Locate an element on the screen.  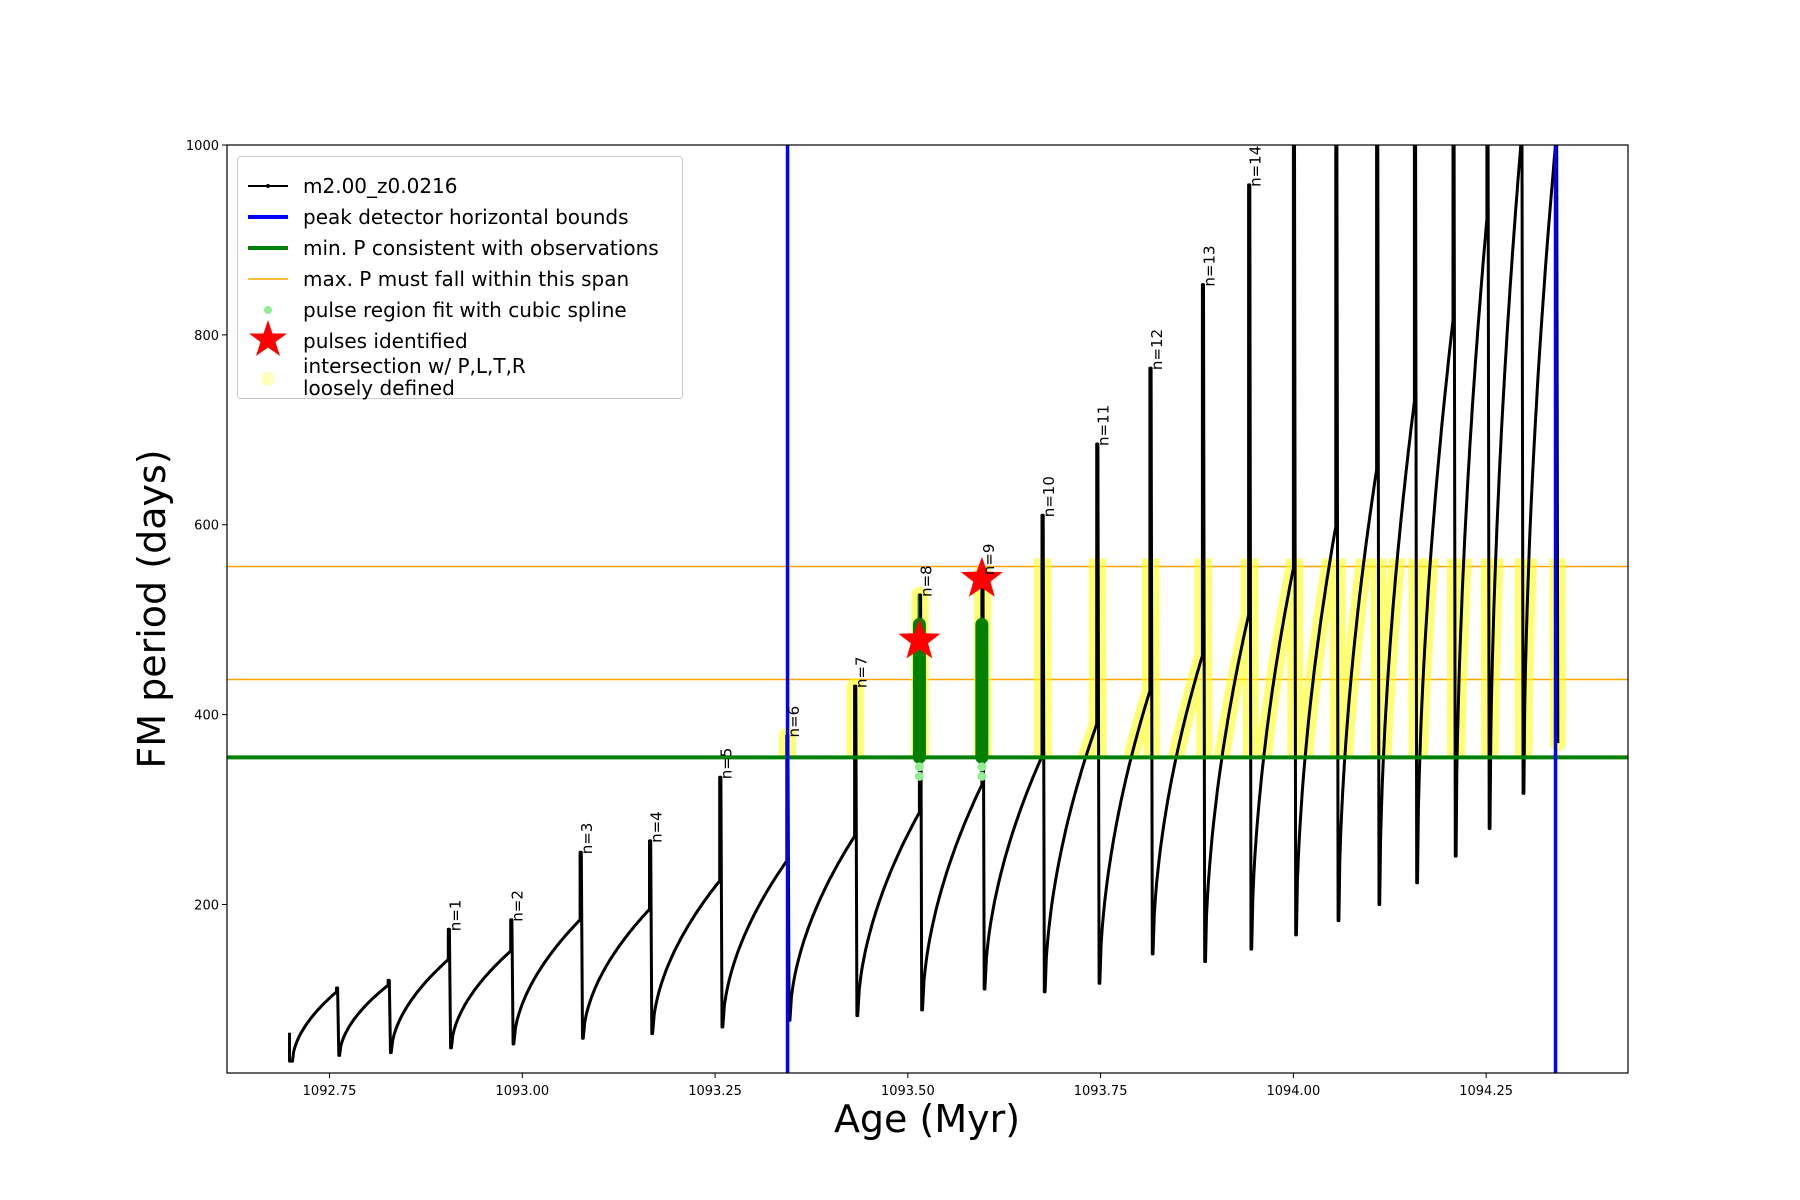
orange-line-icon is located at coordinates (268, 279).